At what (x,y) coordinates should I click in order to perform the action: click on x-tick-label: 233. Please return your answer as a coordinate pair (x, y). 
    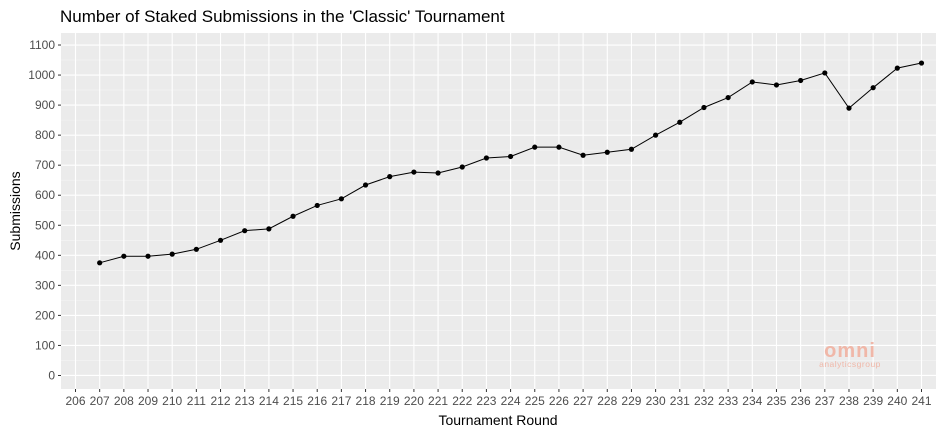
    Looking at the image, I should click on (728, 401).